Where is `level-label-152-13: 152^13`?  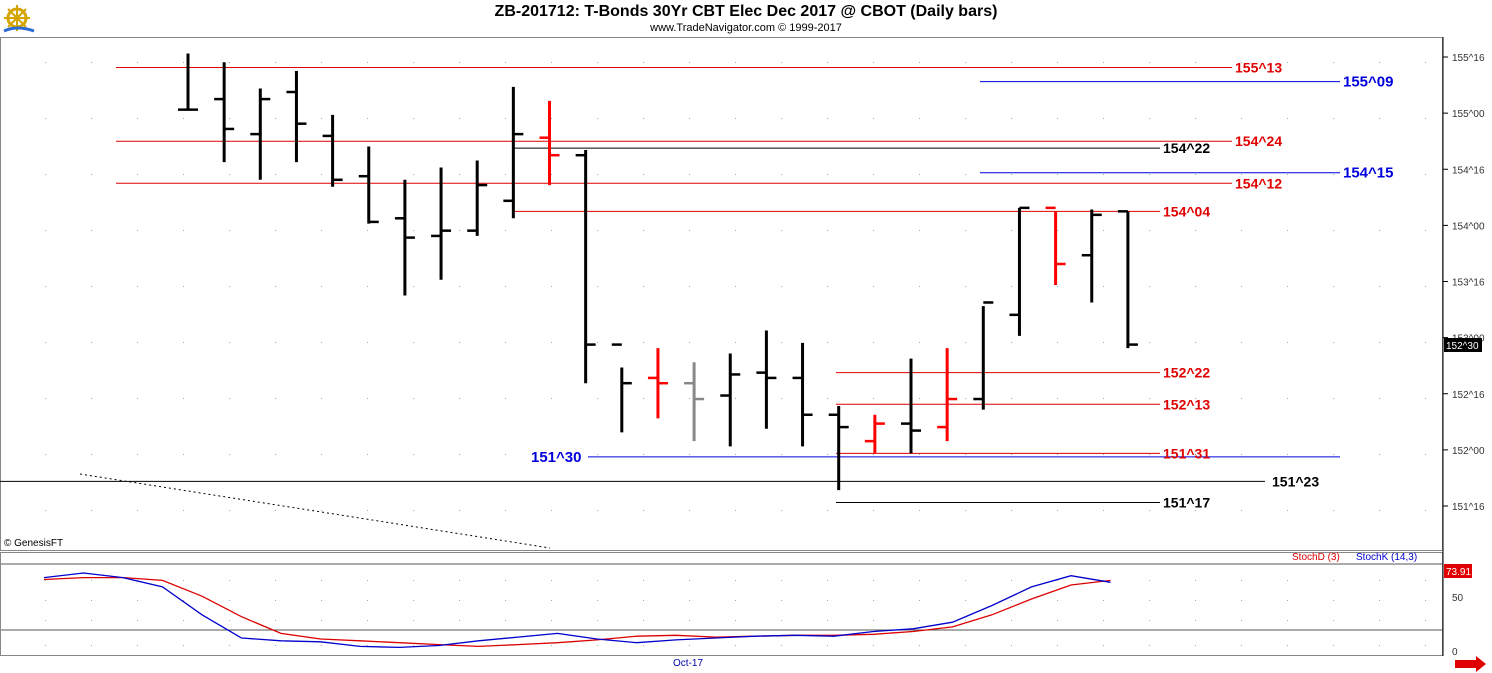
level-label-152-13: 152^13 is located at coordinates (1186, 404).